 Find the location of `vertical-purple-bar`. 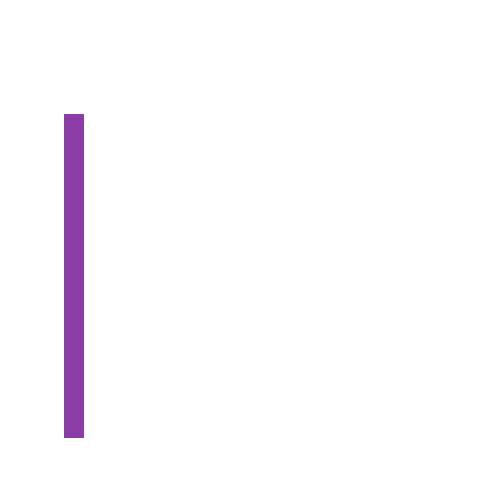

vertical-purple-bar is located at coordinates (74, 276).